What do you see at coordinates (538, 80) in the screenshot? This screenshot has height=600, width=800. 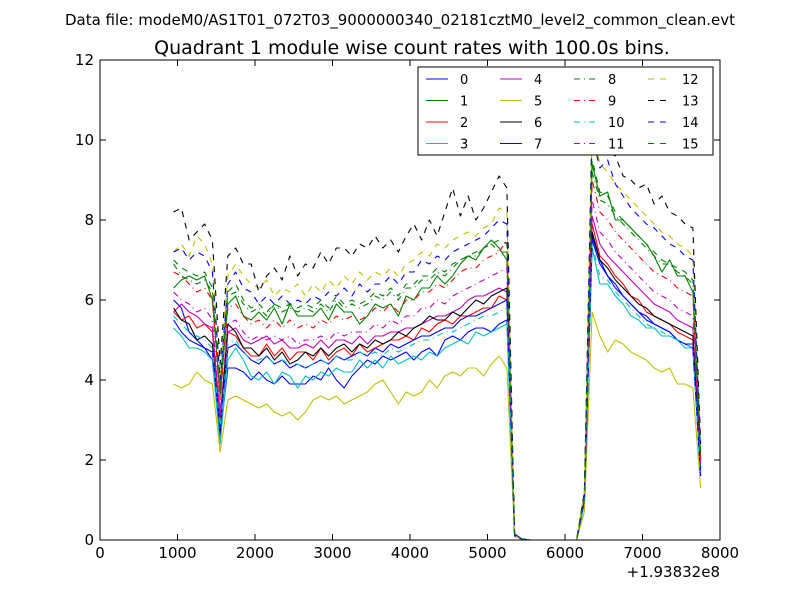 I see `legend-label-4: 4` at bounding box center [538, 80].